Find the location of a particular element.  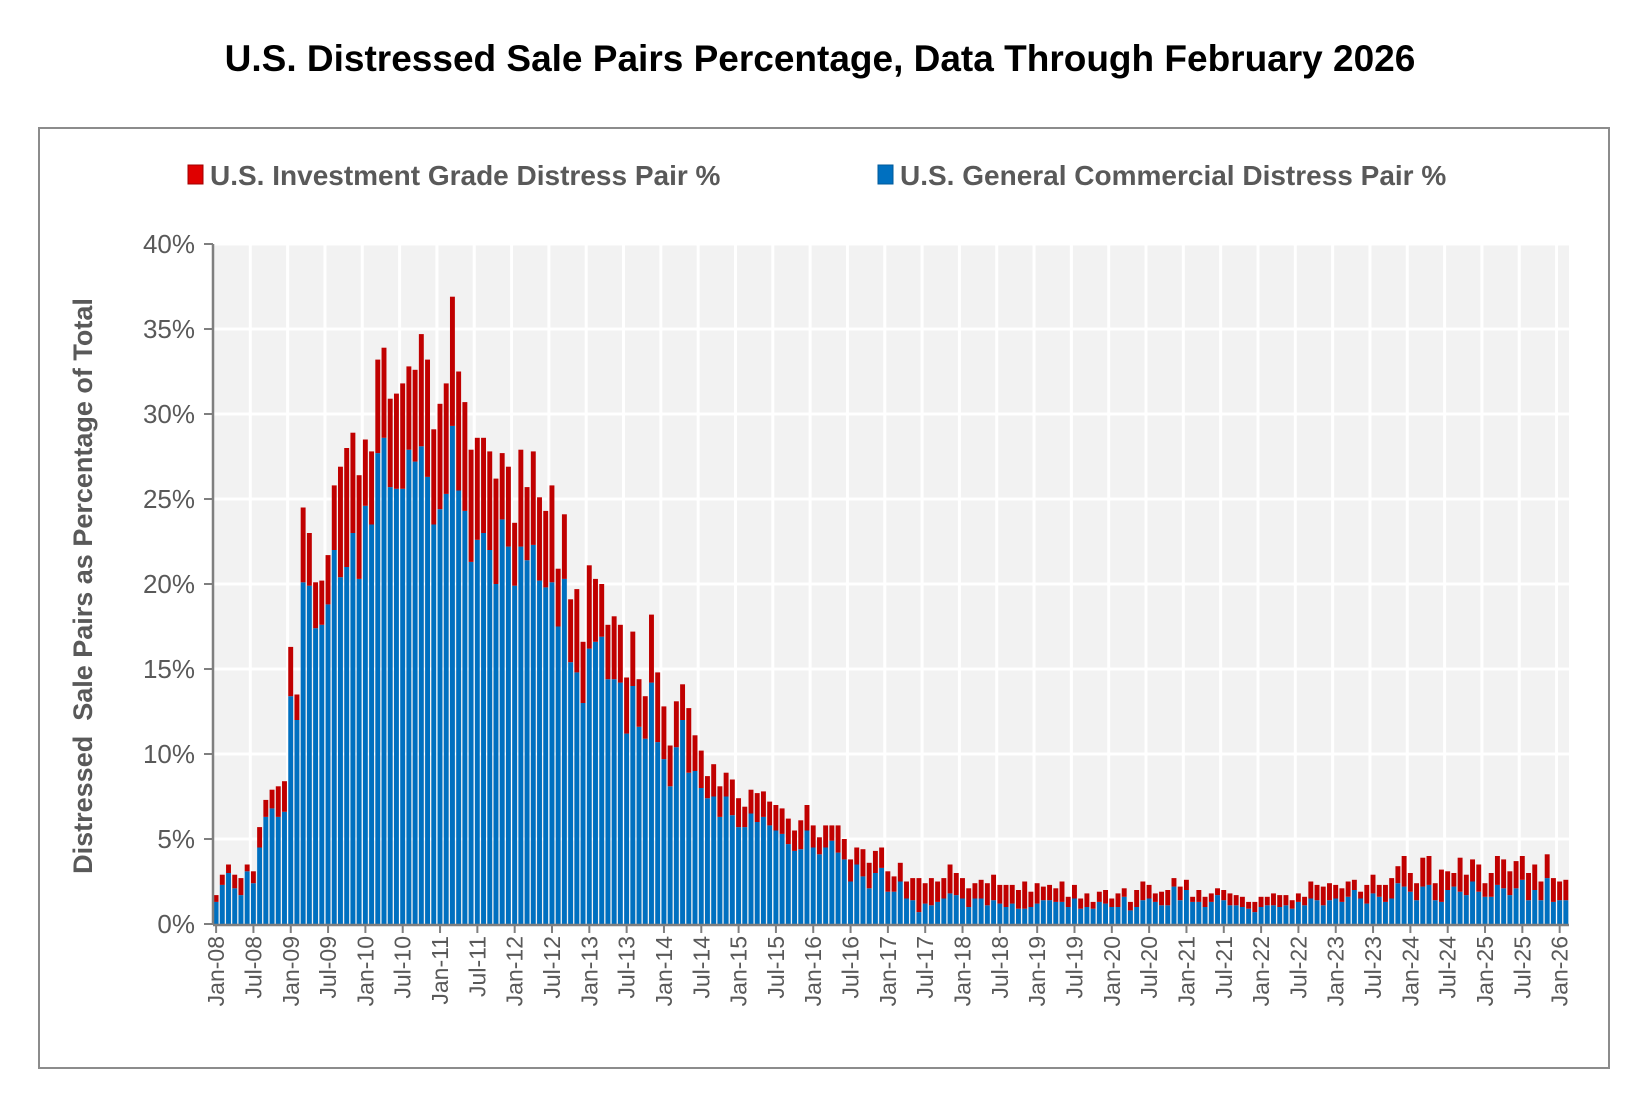

x-tick-label: Jul-15 is located at coordinates (776, 967).